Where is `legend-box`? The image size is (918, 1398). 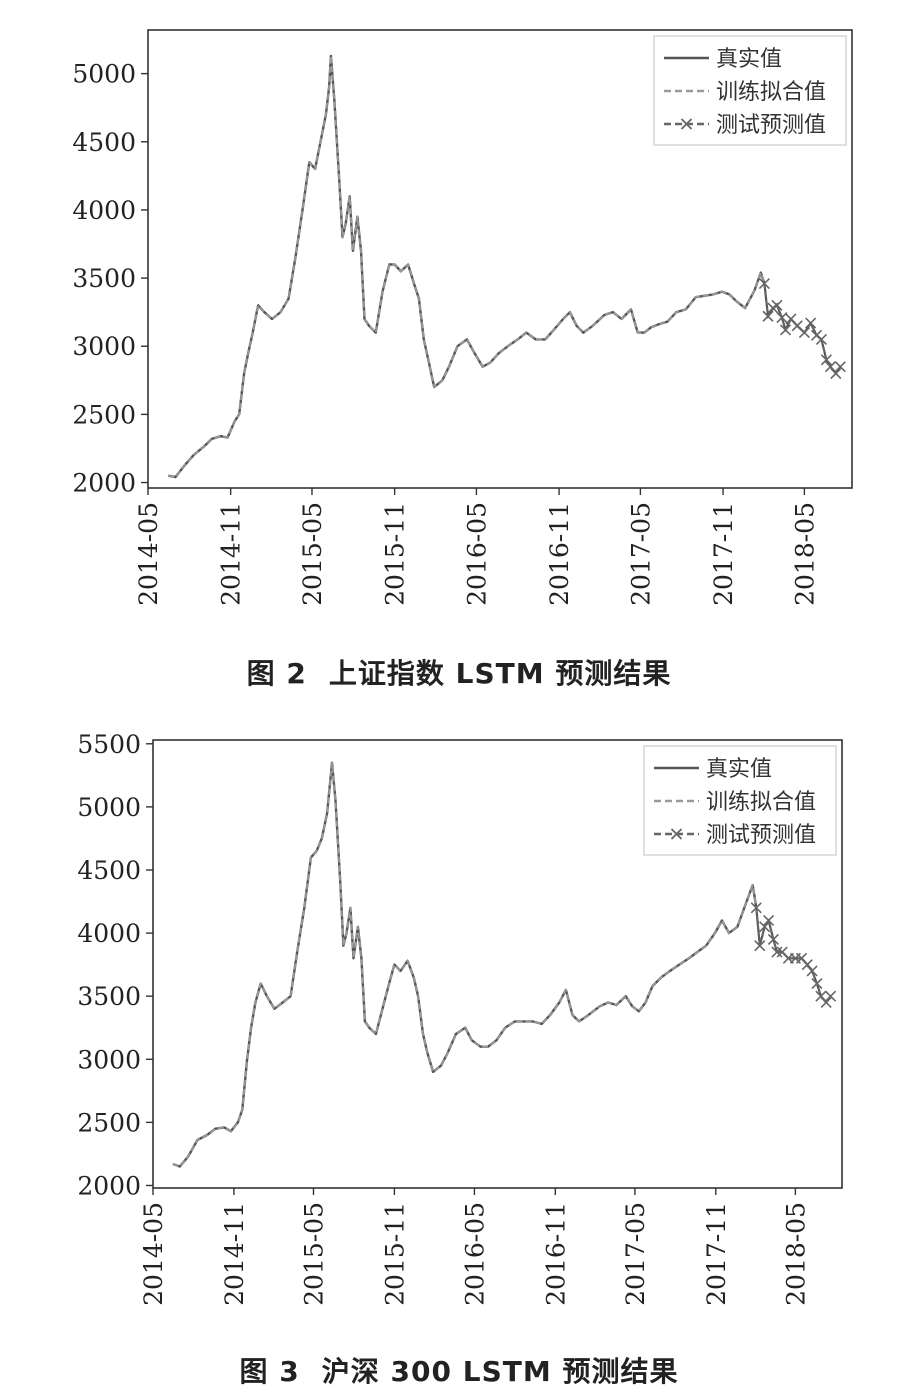
legend-box is located at coordinates (750, 90).